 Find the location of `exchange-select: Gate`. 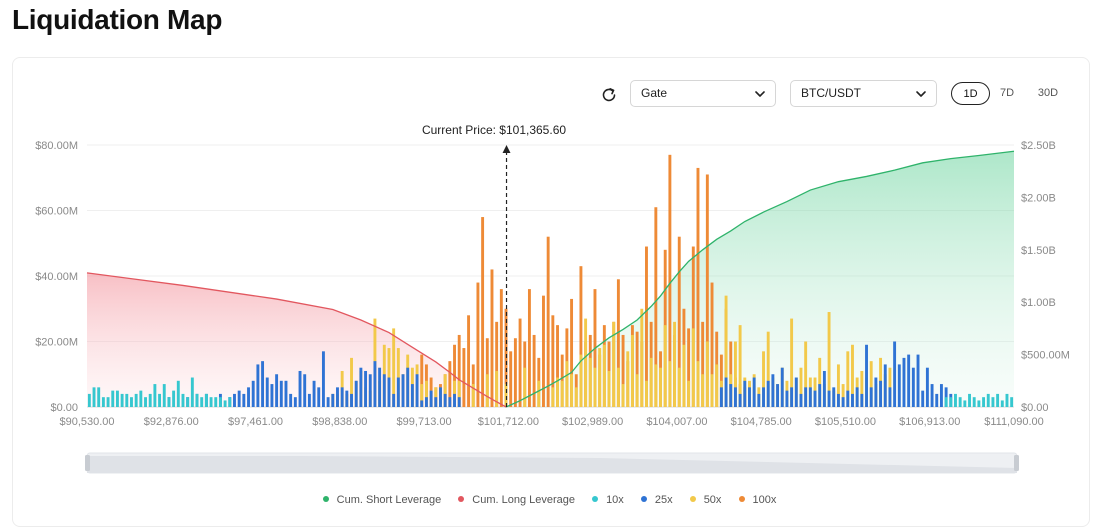

exchange-select: Gate is located at coordinates (703, 93).